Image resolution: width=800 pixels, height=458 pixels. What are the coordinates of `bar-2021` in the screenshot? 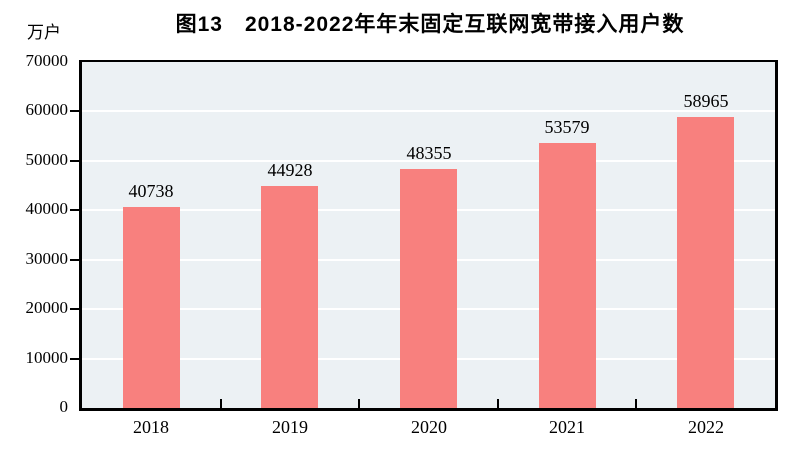 It's located at (567, 275).